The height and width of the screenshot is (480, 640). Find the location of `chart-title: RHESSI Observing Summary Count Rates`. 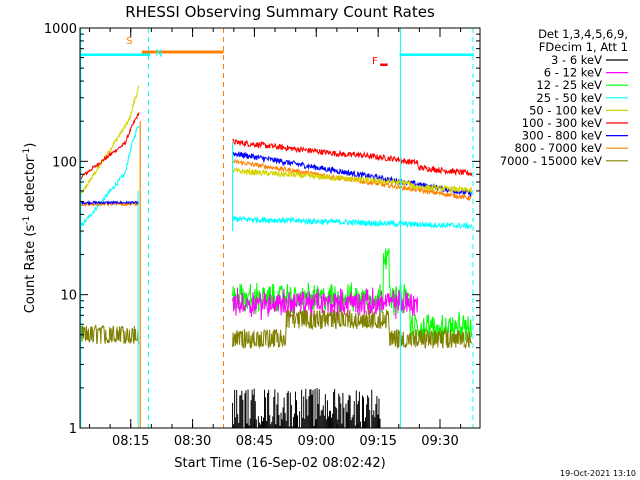

chart-title: RHESSI Observing Summary Count Rates is located at coordinates (280, 12).